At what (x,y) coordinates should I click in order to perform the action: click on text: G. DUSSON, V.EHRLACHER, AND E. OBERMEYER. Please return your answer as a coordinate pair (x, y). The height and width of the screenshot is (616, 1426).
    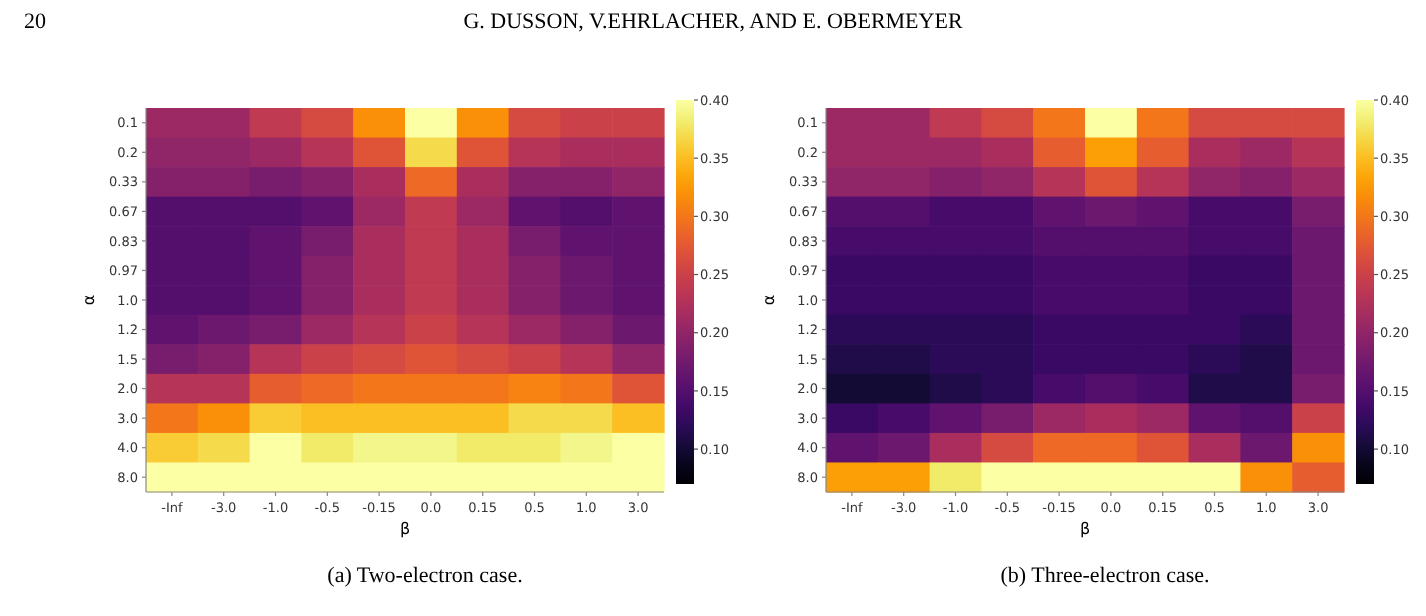
    Looking at the image, I should click on (713, 22).